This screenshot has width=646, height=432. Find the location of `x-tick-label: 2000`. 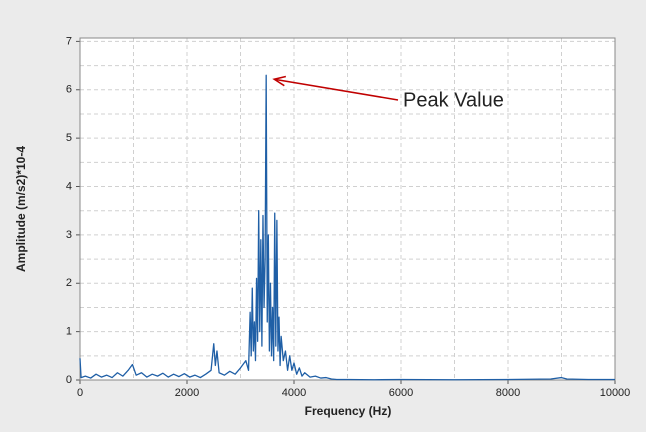

x-tick-label: 2000 is located at coordinates (187, 393).